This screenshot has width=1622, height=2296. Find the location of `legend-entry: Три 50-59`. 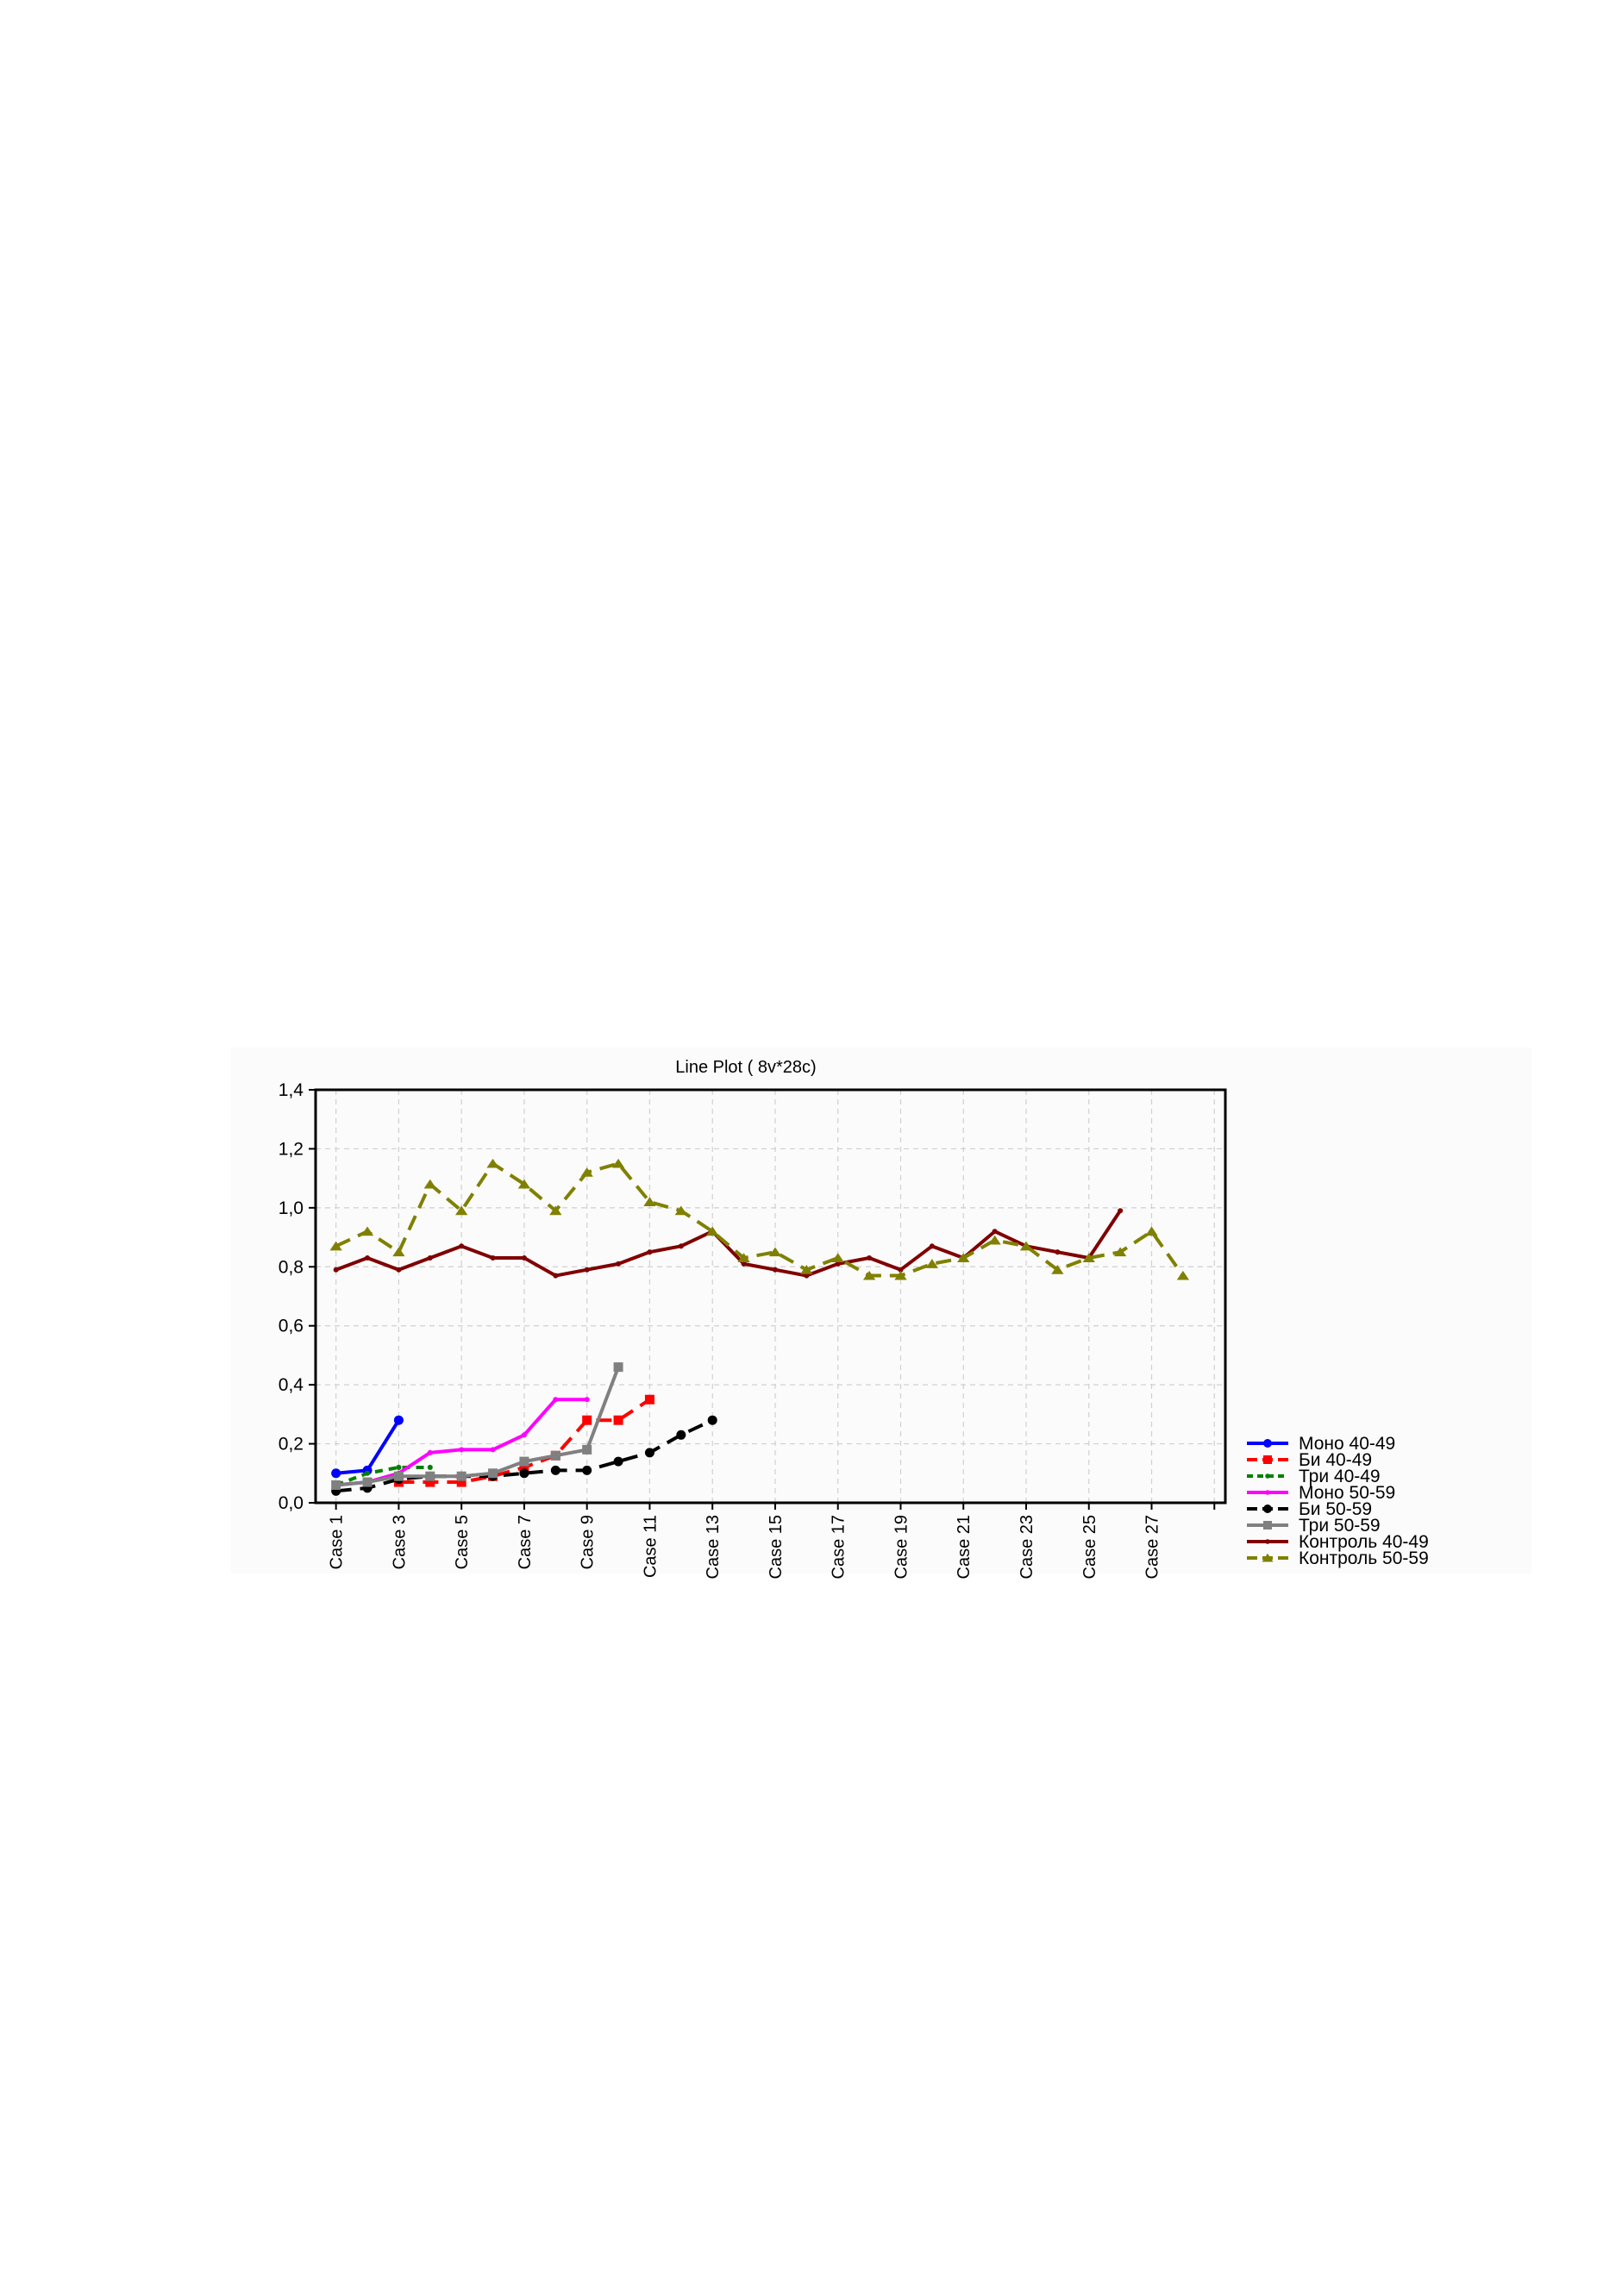

legend-entry: Три 50-59 is located at coordinates (1314, 1526).